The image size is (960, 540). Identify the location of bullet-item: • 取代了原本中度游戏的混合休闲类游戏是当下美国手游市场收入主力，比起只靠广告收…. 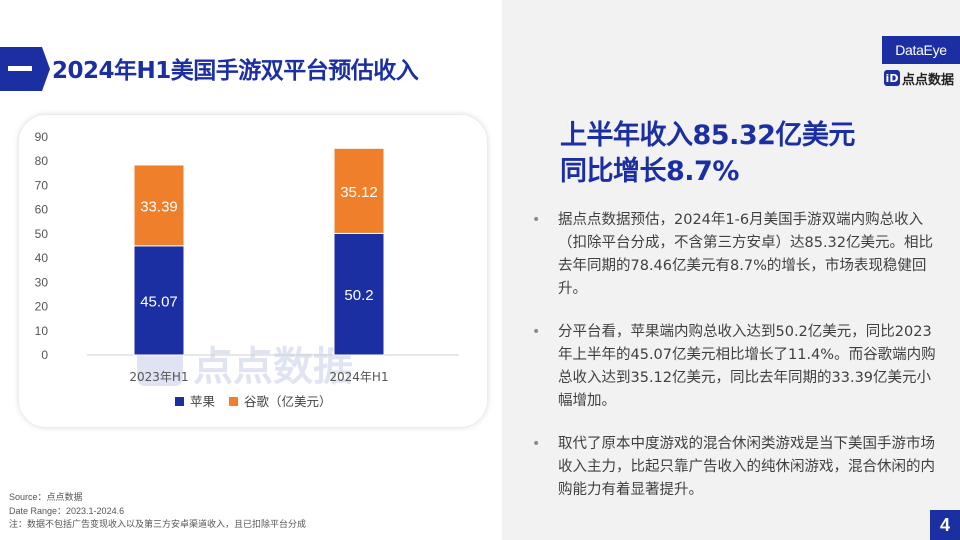
(733, 467).